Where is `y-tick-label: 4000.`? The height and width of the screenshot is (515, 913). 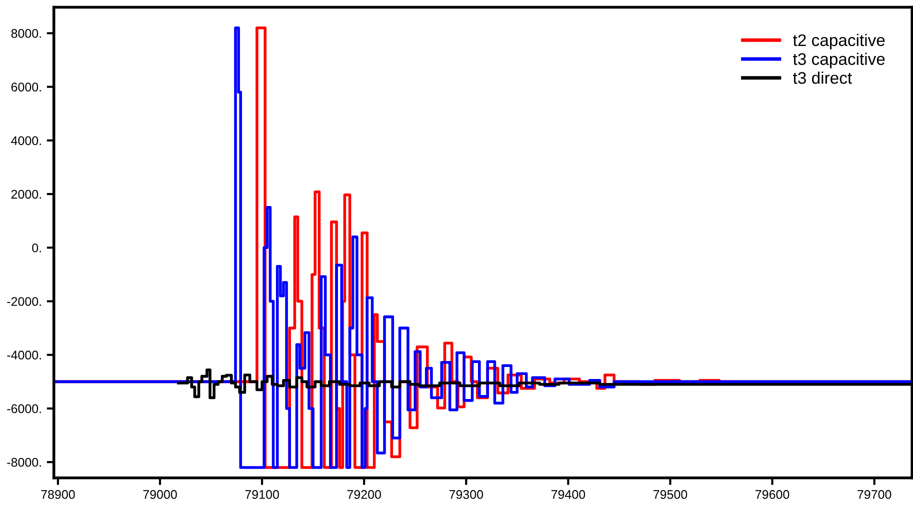
y-tick-label: 4000. is located at coordinates (26, 141).